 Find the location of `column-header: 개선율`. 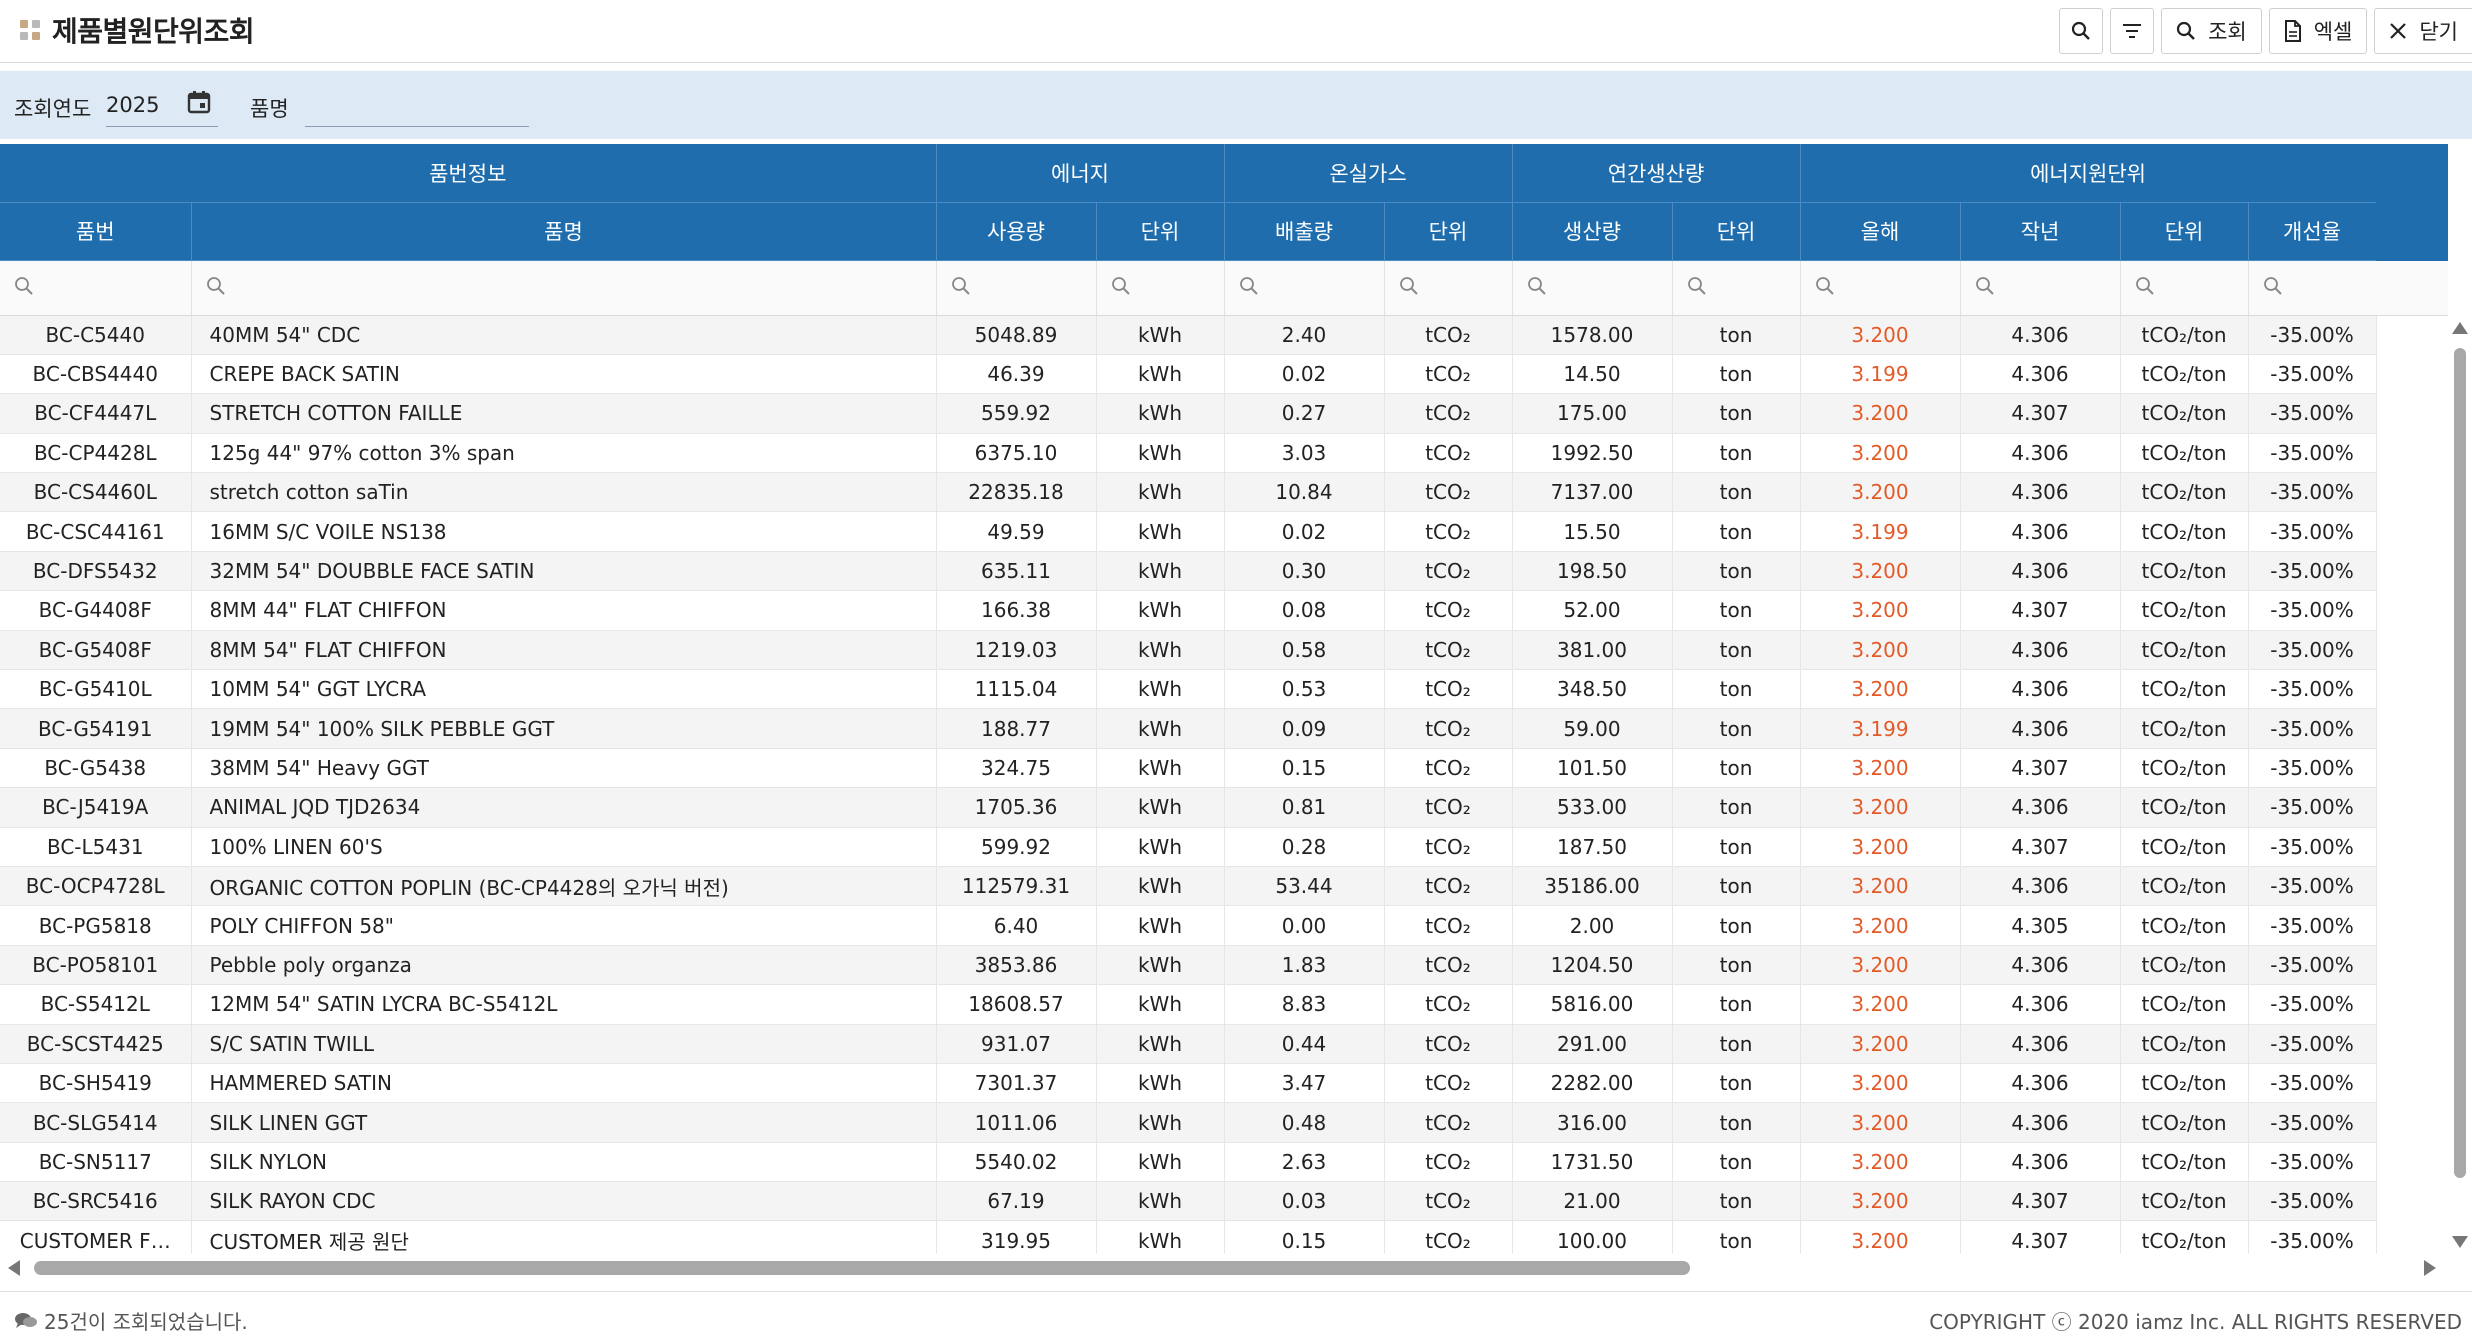

column-header: 개선율 is located at coordinates (2312, 231).